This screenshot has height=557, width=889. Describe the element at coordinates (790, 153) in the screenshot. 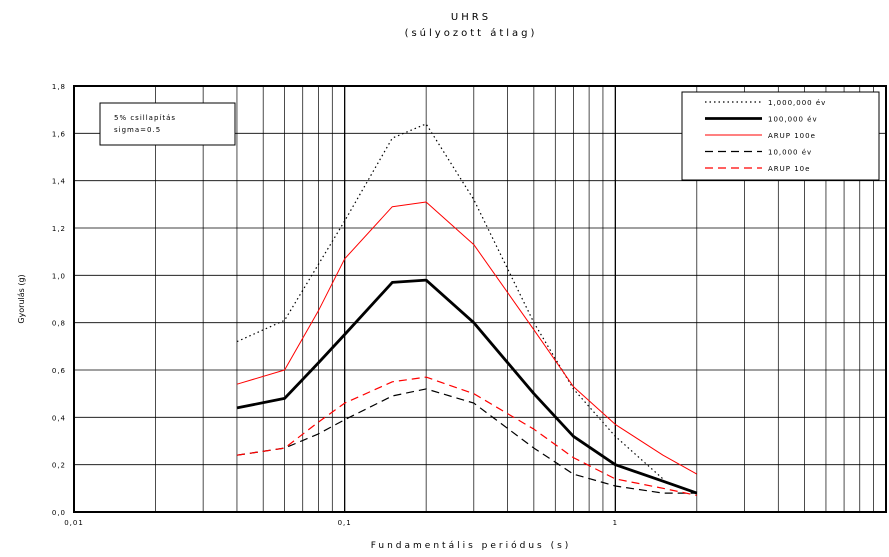

I see `legend-label-3: 10,000 év` at that location.